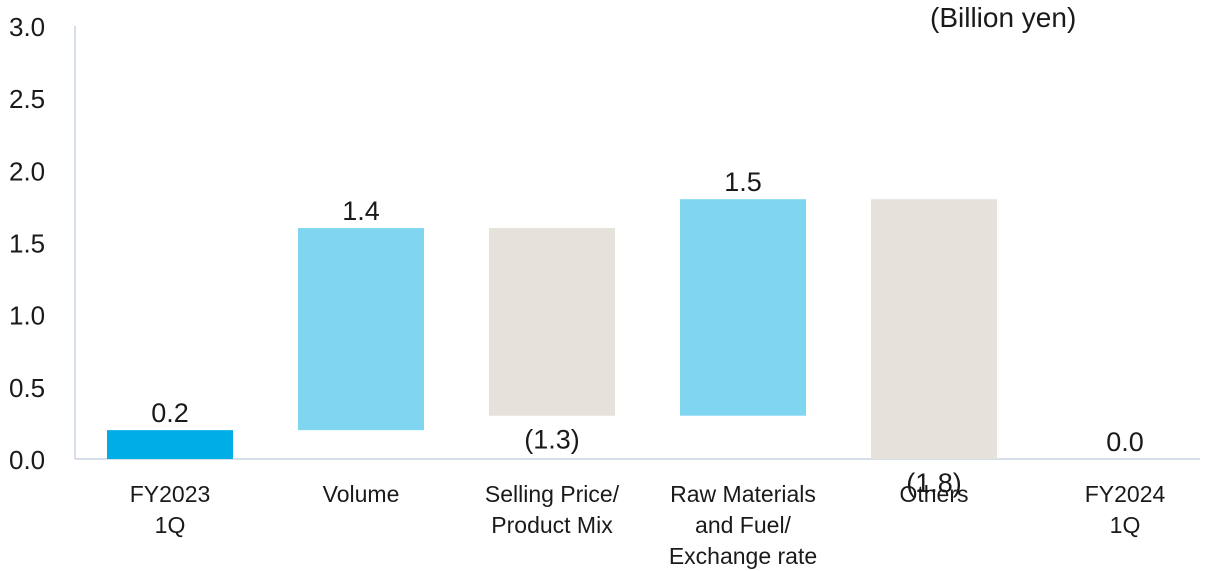 This screenshot has height=571, width=1209. I want to click on x-tick-label: Product Mix, so click(552, 525).